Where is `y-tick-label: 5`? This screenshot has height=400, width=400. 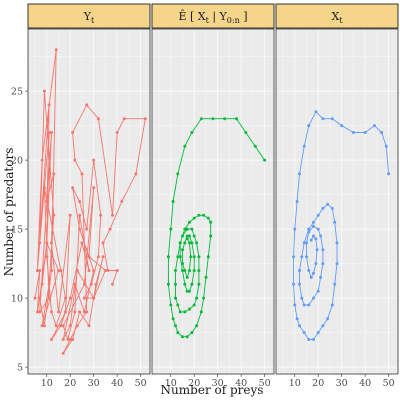
y-tick-label: 5 is located at coordinates (20, 368).